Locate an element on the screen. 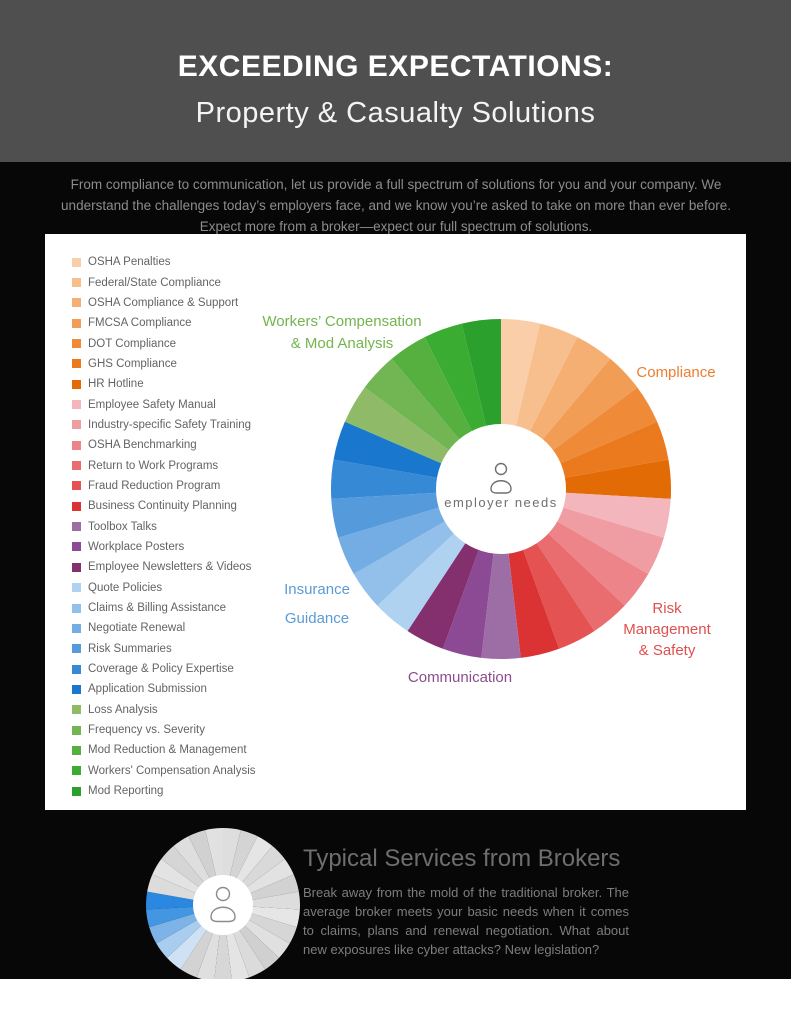  legend-item: Frequency vs. Severity is located at coordinates (164, 730).